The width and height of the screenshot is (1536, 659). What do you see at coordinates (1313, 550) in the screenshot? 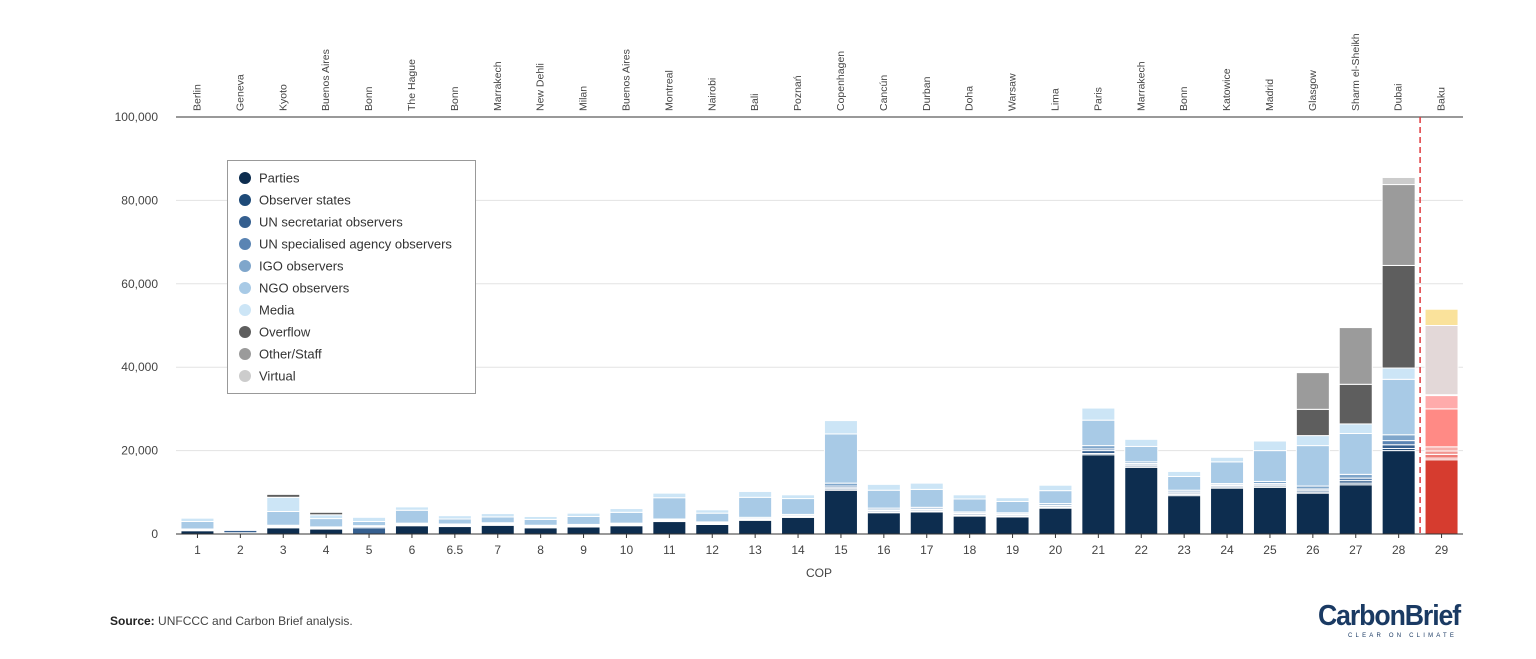
I see `x-tick-label: 26` at bounding box center [1313, 550].